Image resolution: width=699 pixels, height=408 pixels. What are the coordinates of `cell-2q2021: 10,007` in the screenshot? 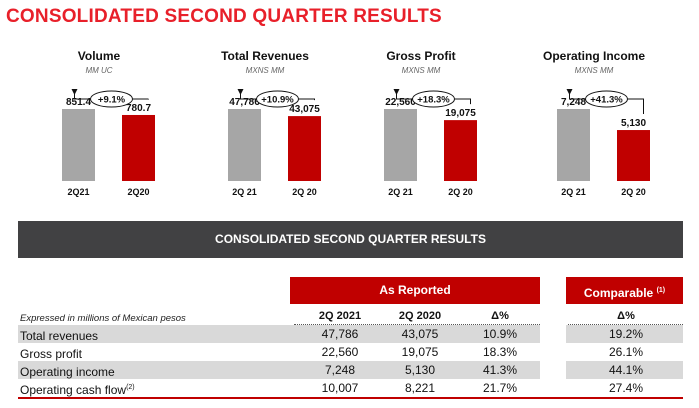 It's located at (340, 388).